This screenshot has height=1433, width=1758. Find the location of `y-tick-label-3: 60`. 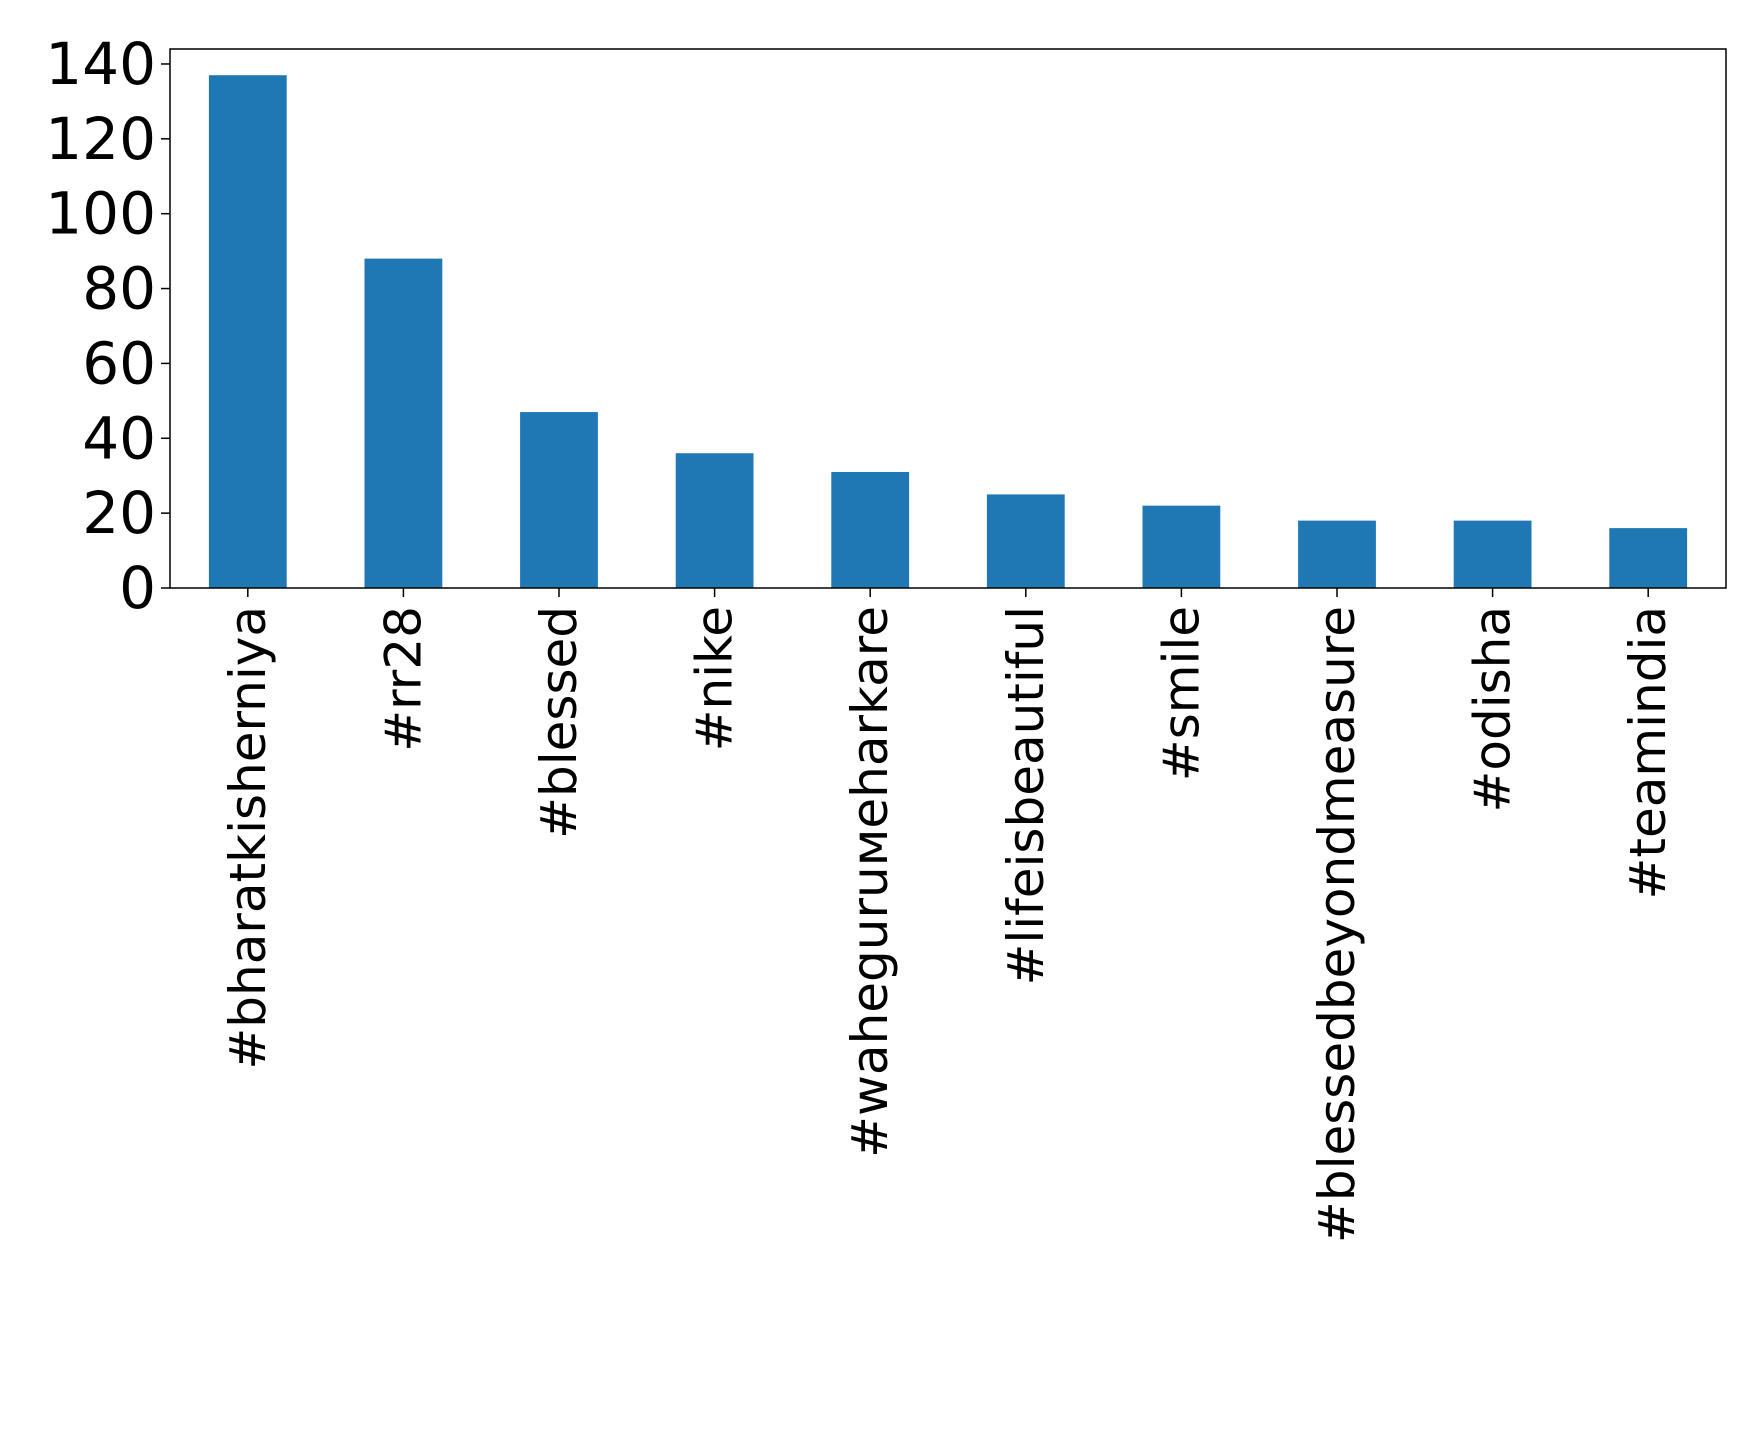

y-tick-label-3: 60 is located at coordinates (119, 363).